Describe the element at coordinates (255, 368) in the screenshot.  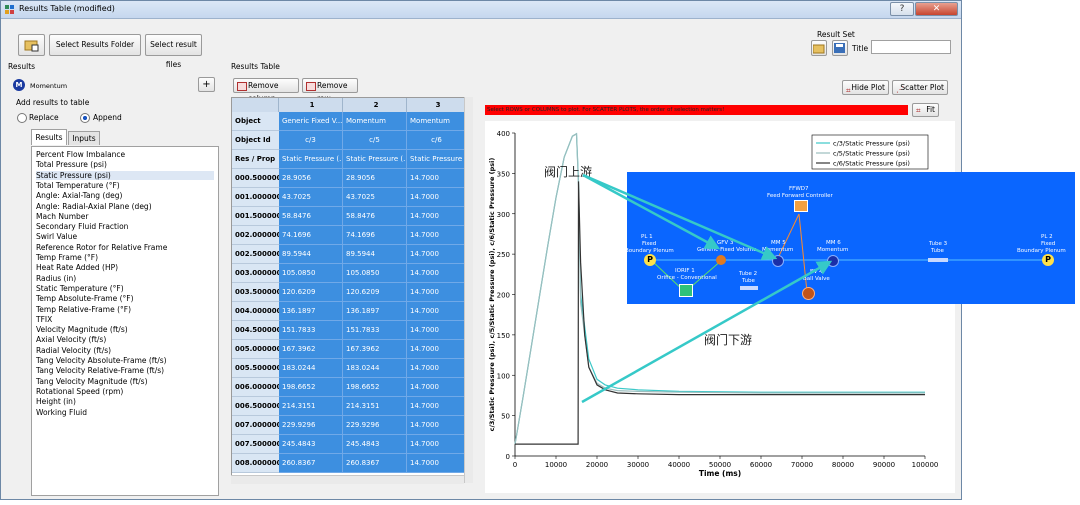
I see `time-row-header: 005.500000` at that location.